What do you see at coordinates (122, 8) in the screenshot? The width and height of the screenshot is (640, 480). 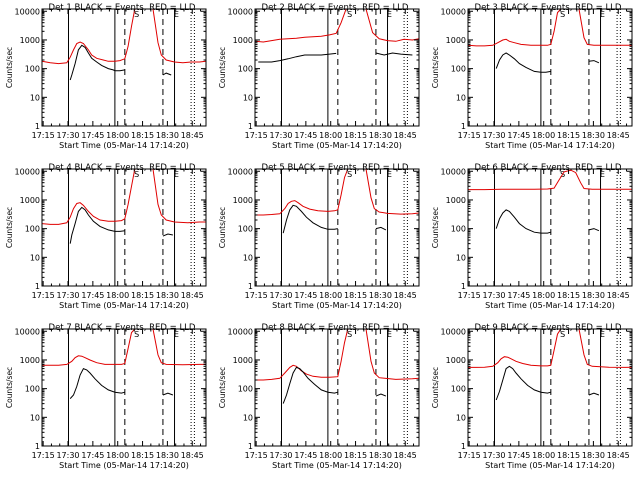 I see `panel-title: Det 1 BLACK = Events, RED = LLD` at bounding box center [122, 8].